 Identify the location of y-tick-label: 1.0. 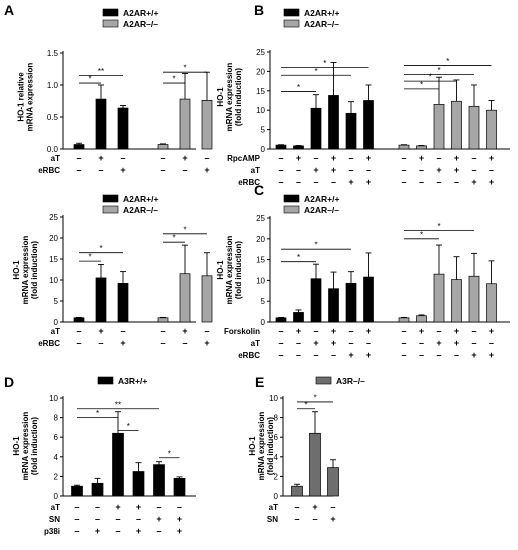
(53, 85).